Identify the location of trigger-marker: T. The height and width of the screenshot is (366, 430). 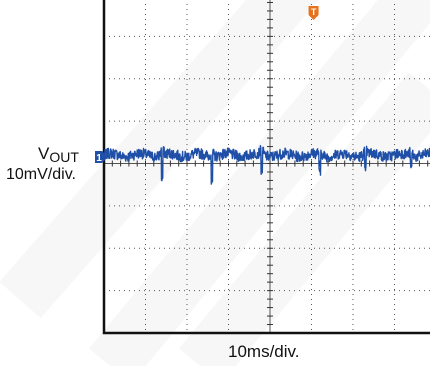
(313, 13).